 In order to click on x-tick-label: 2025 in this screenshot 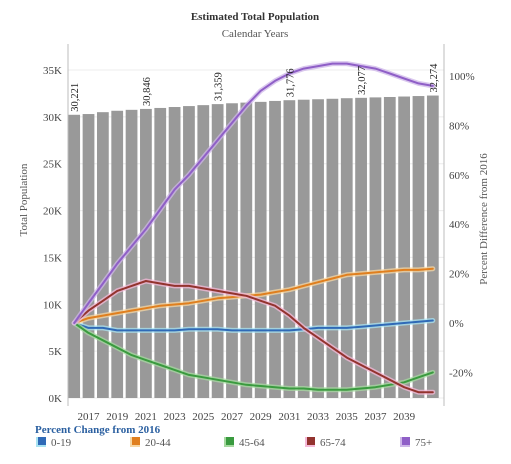, I will do `click(203, 417)`.